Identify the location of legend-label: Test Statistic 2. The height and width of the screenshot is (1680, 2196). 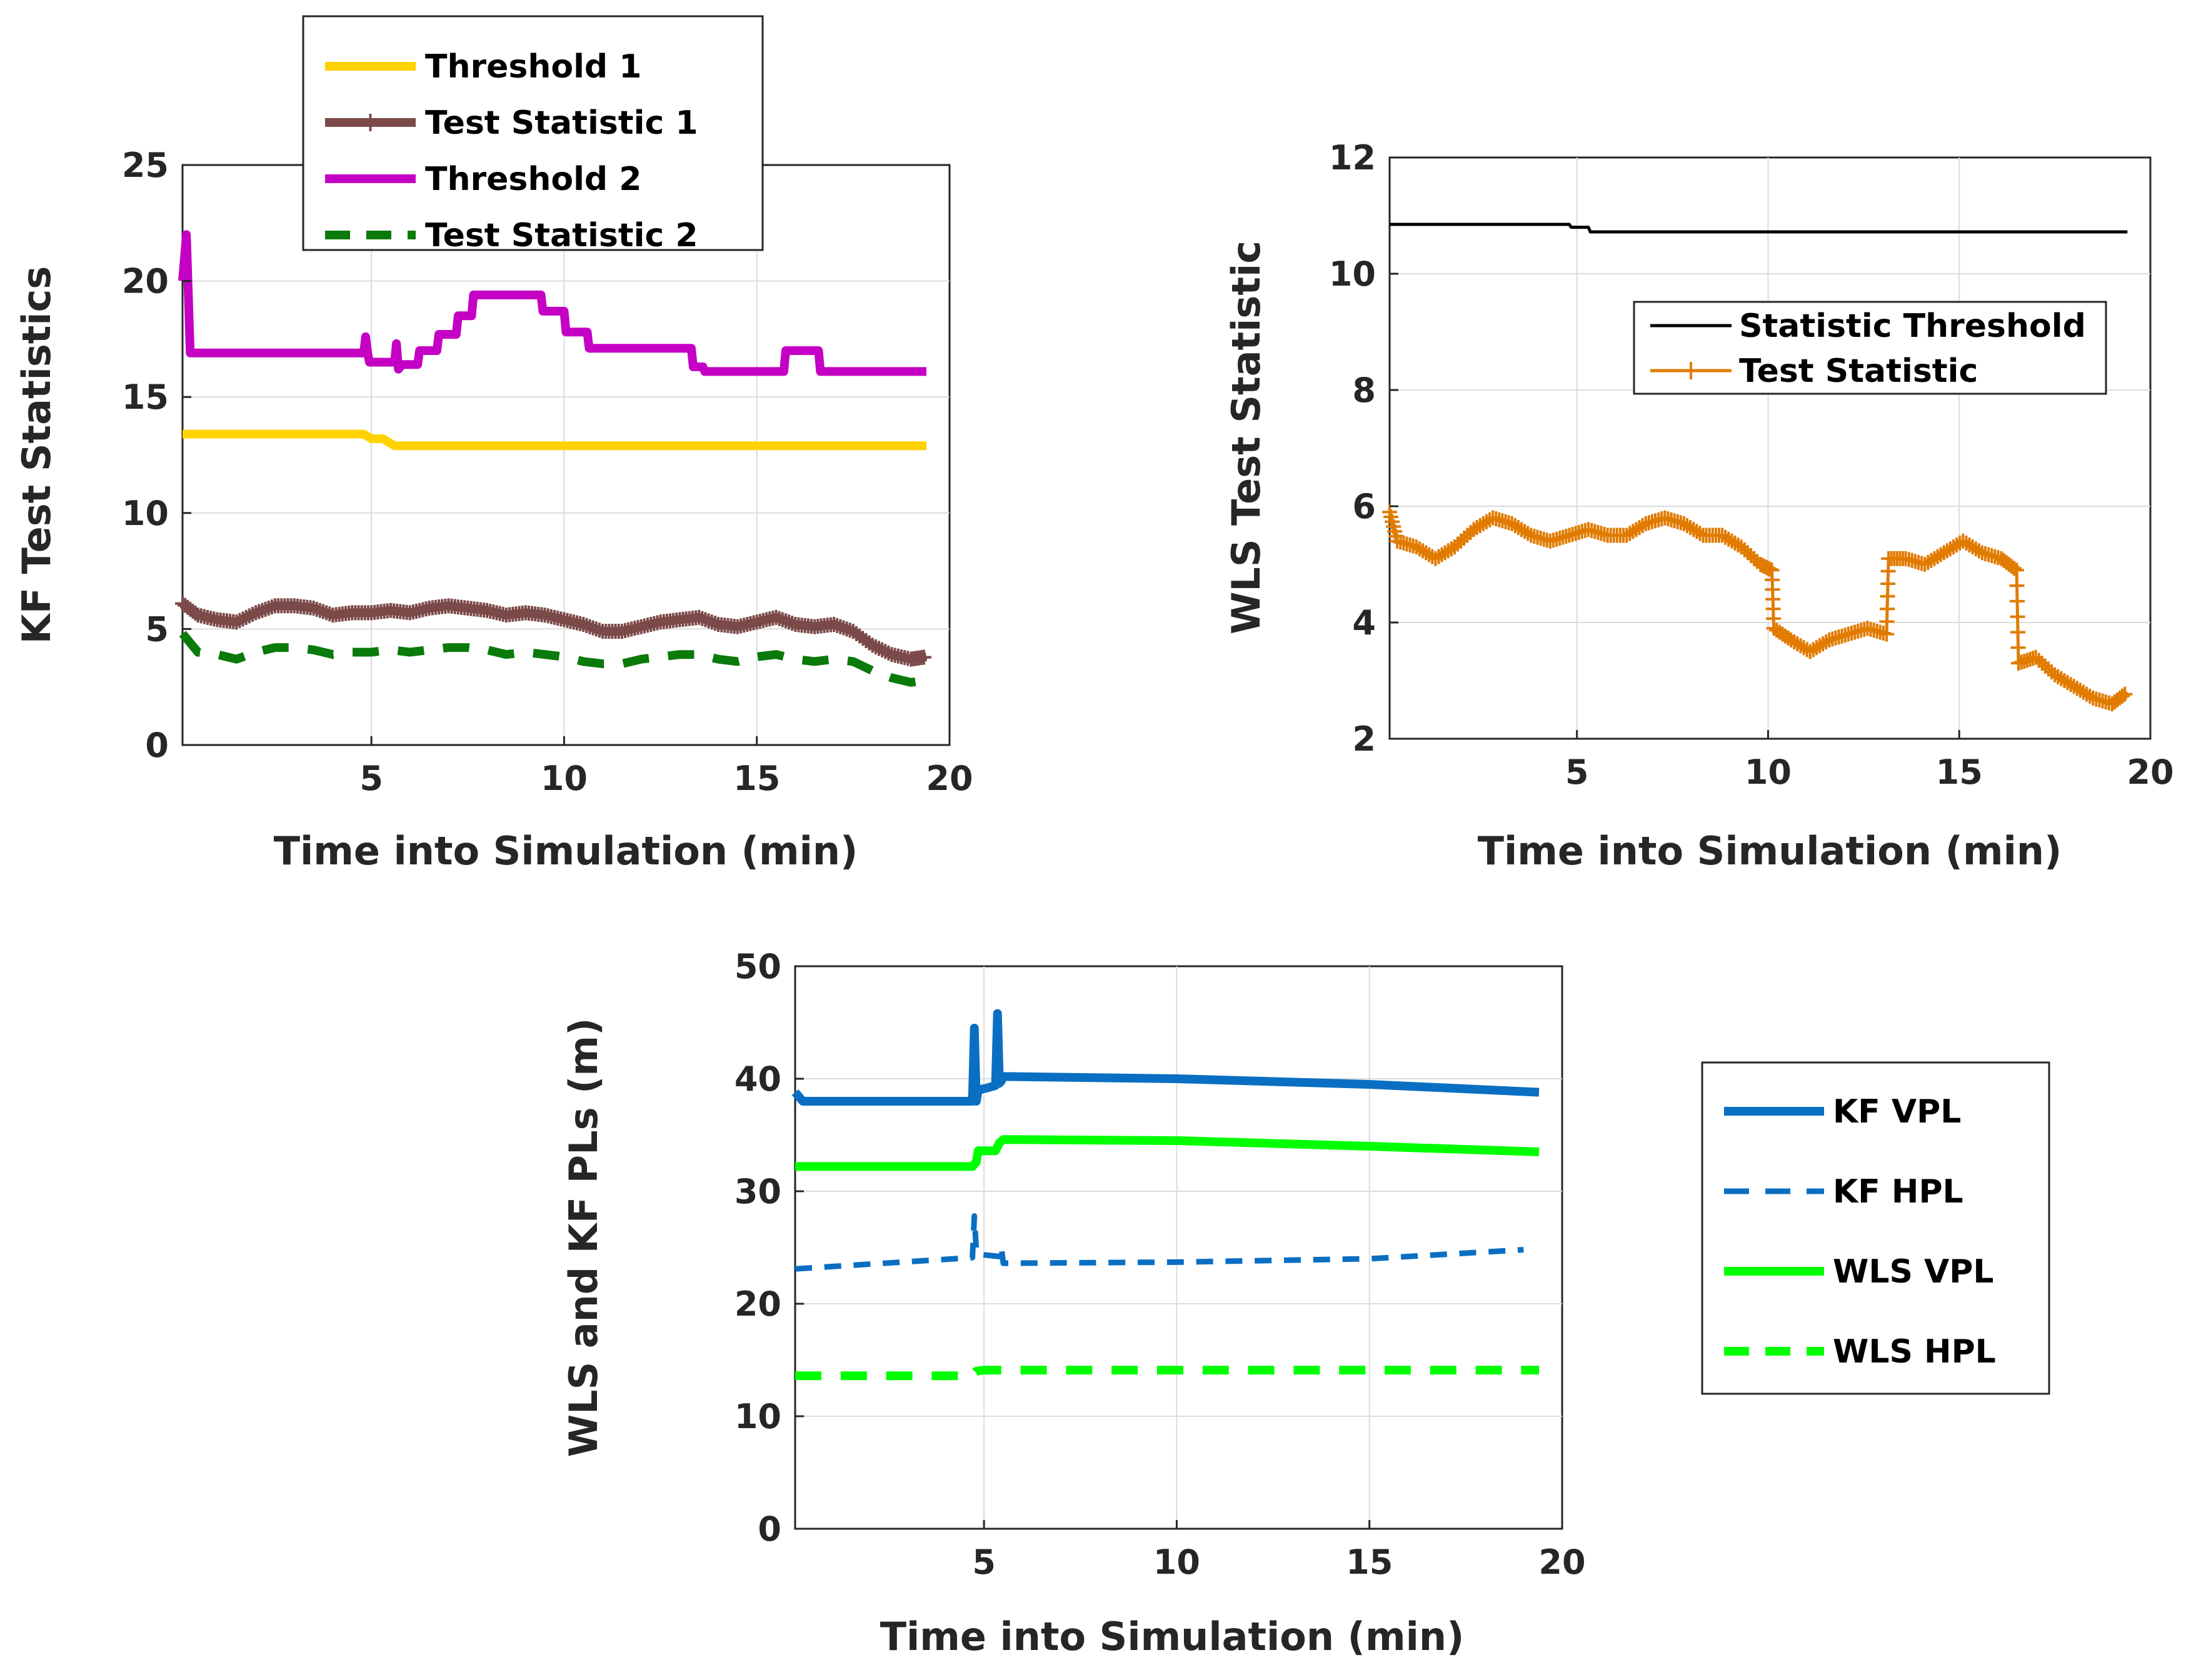
(561, 235).